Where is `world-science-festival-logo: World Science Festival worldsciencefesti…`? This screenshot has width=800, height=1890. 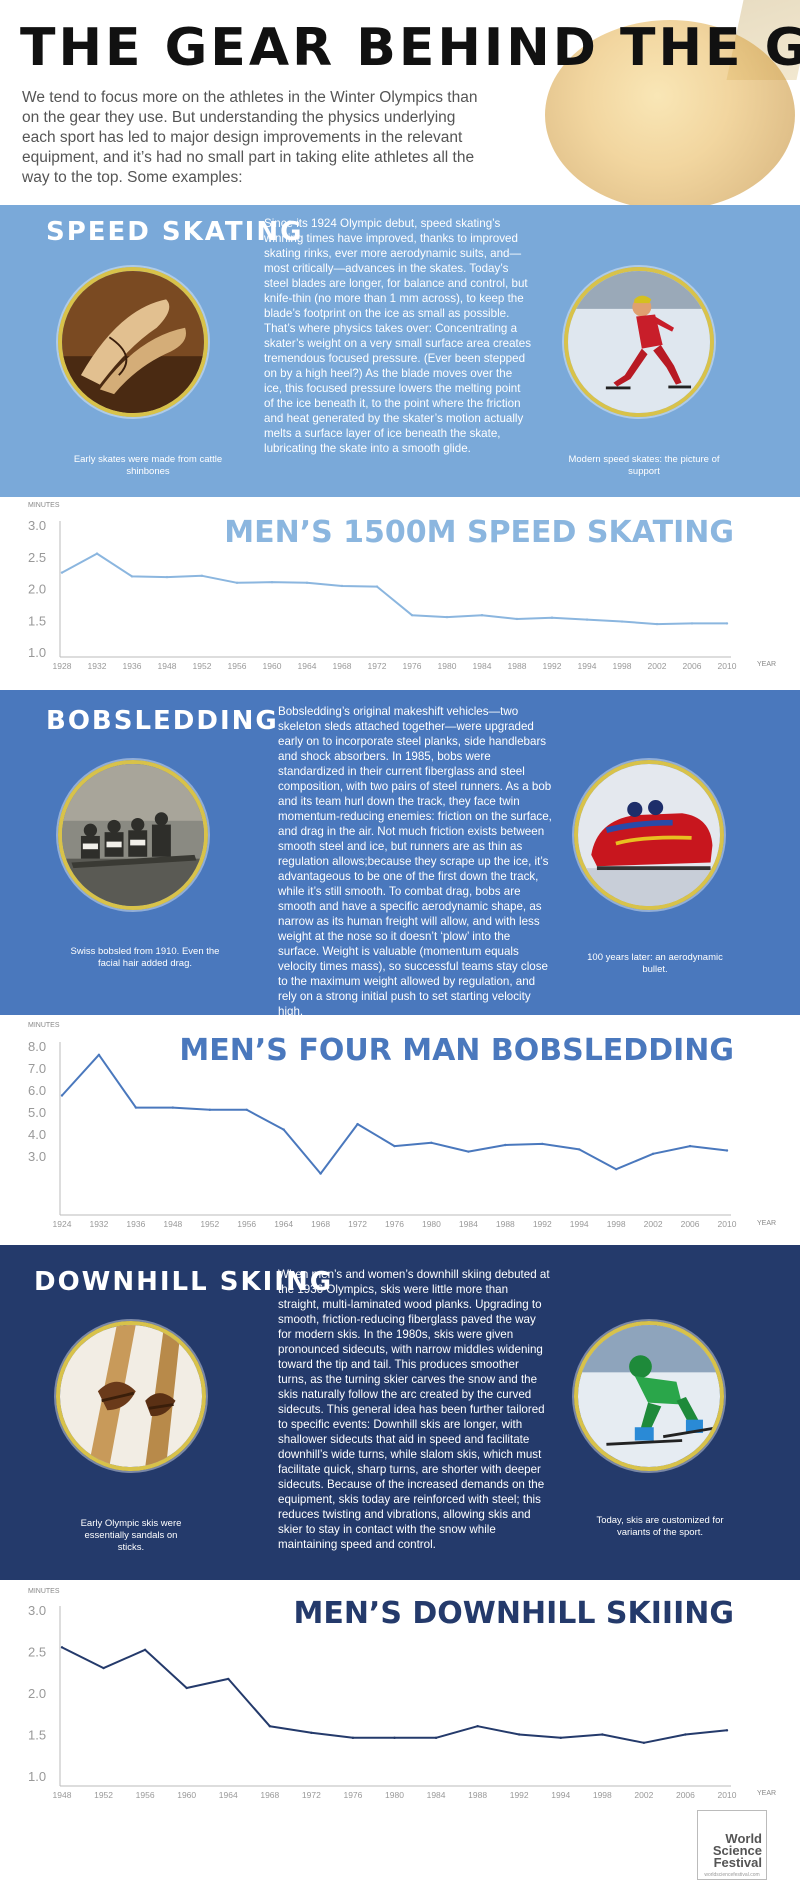
world-science-festival-logo: World Science Festival worldsciencefesti… is located at coordinates (732, 1845).